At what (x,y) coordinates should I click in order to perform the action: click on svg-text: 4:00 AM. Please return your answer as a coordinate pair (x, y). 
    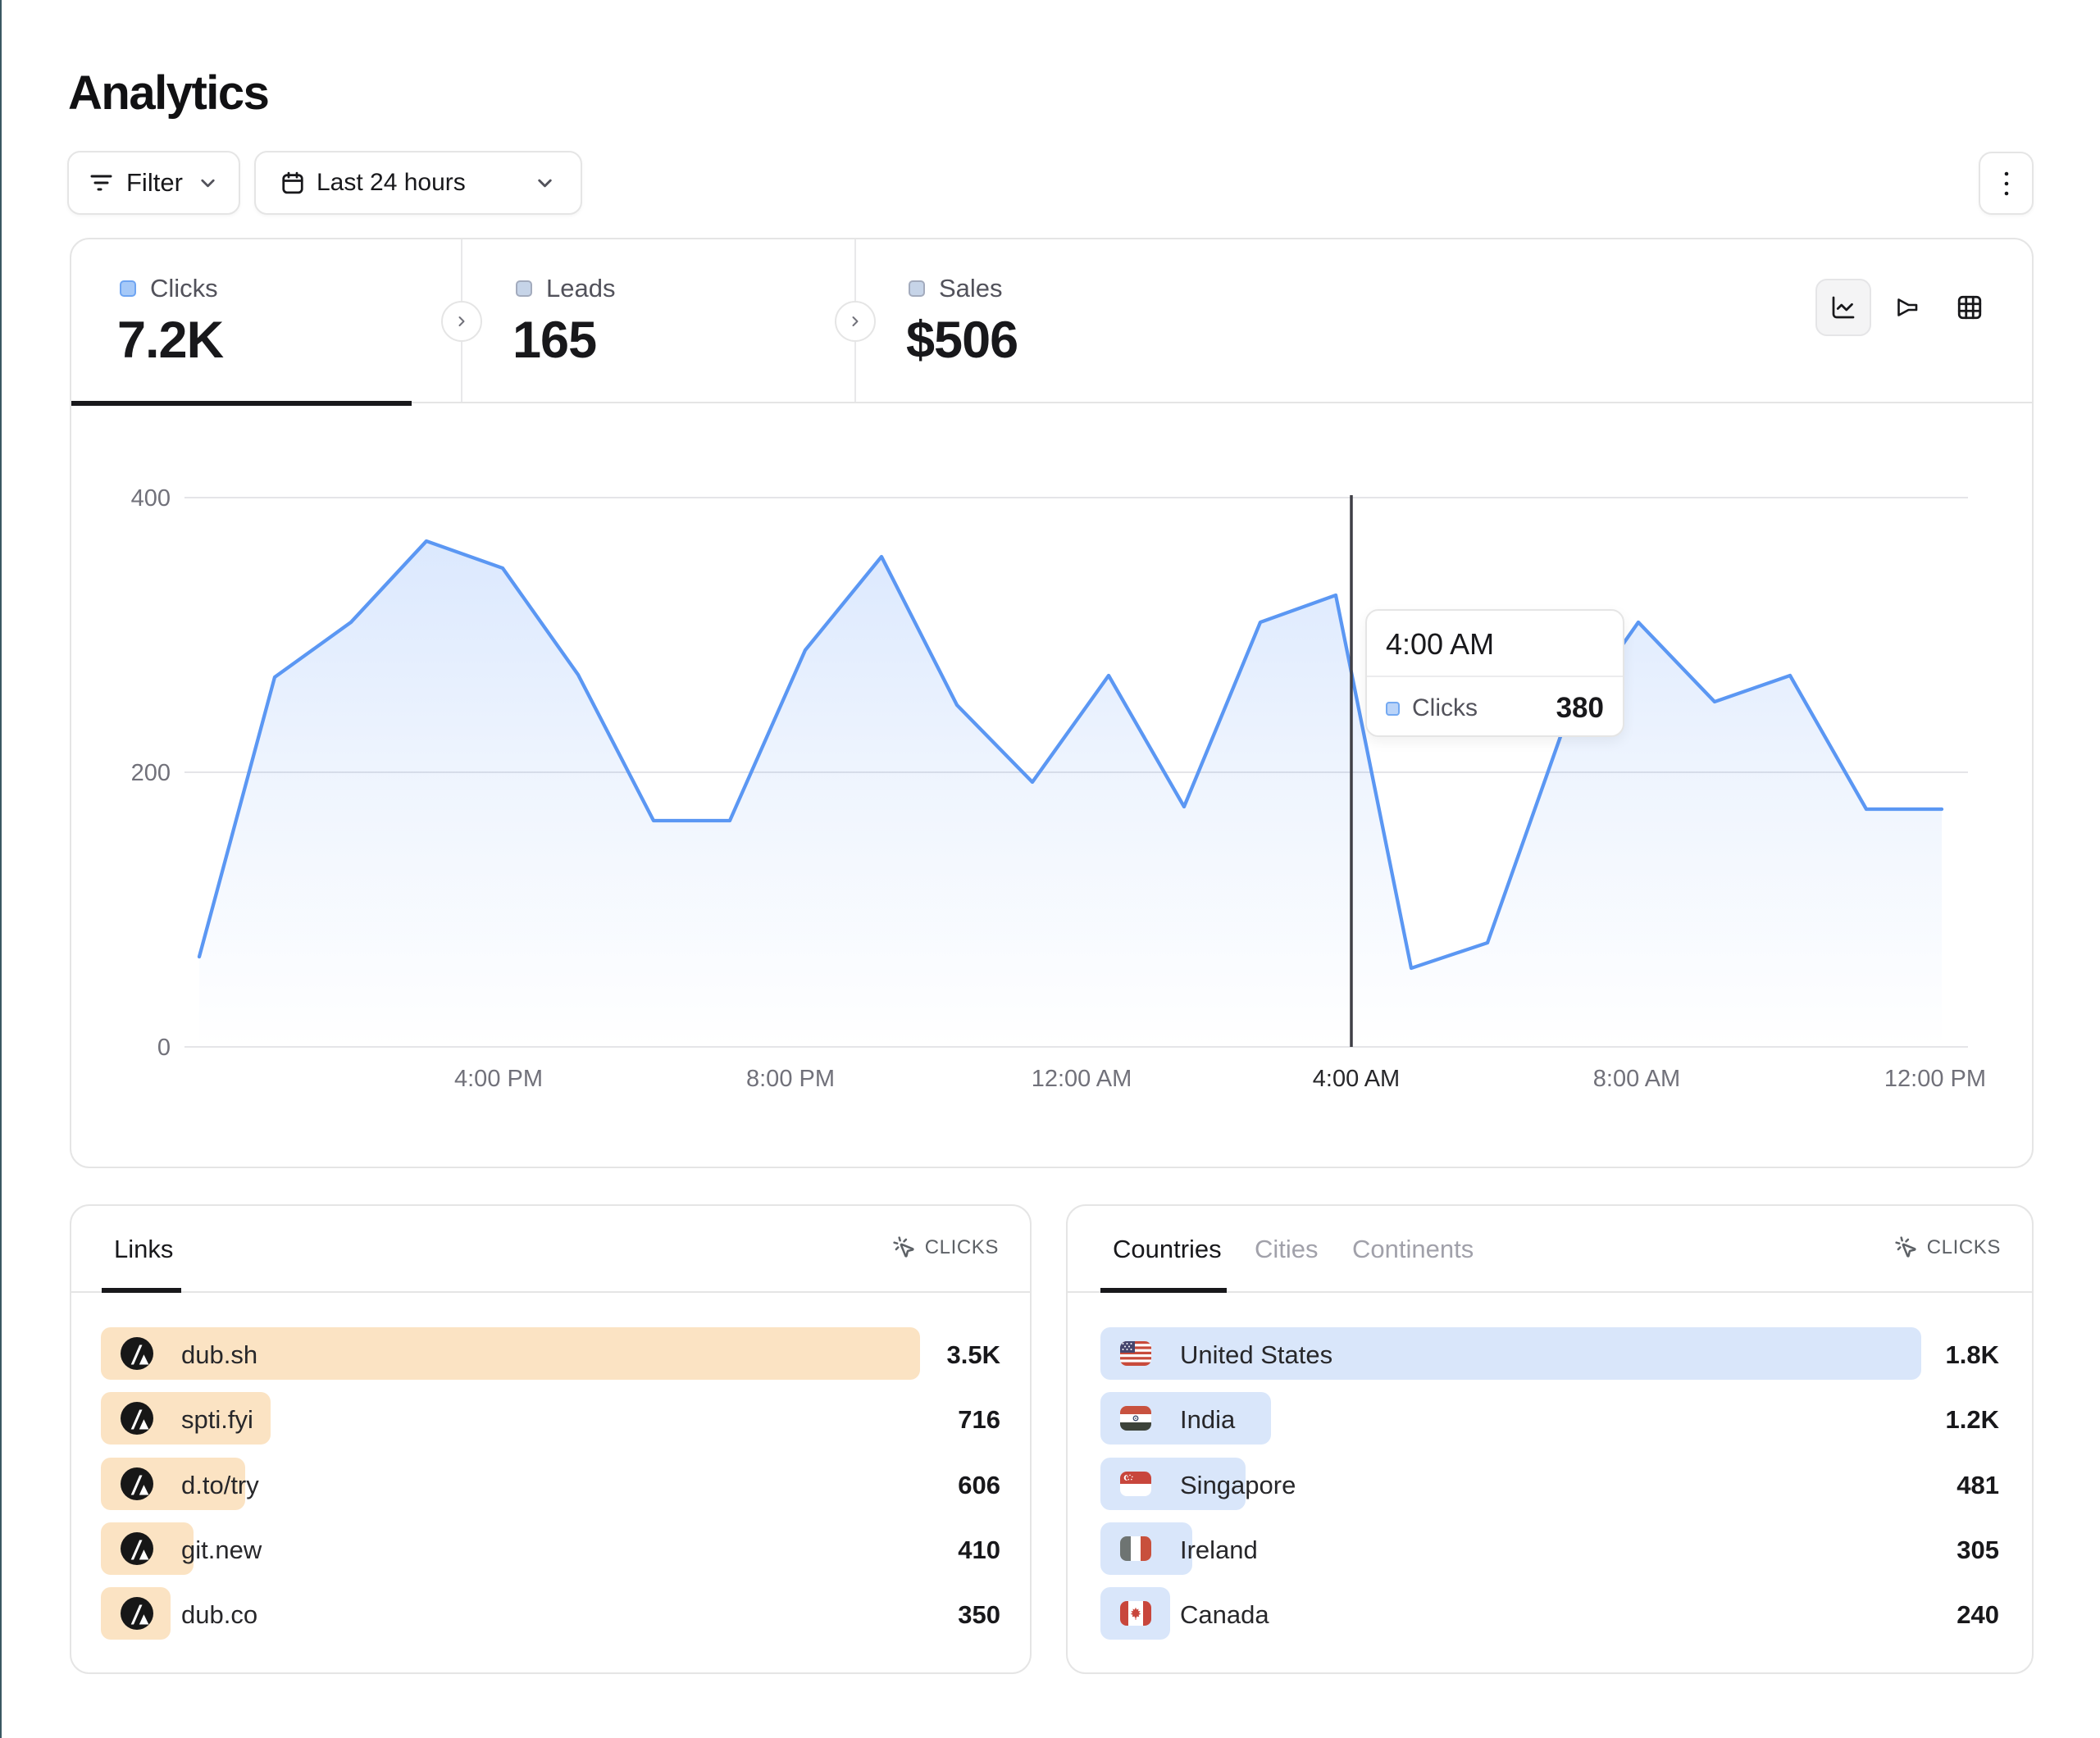
    Looking at the image, I should click on (1356, 1079).